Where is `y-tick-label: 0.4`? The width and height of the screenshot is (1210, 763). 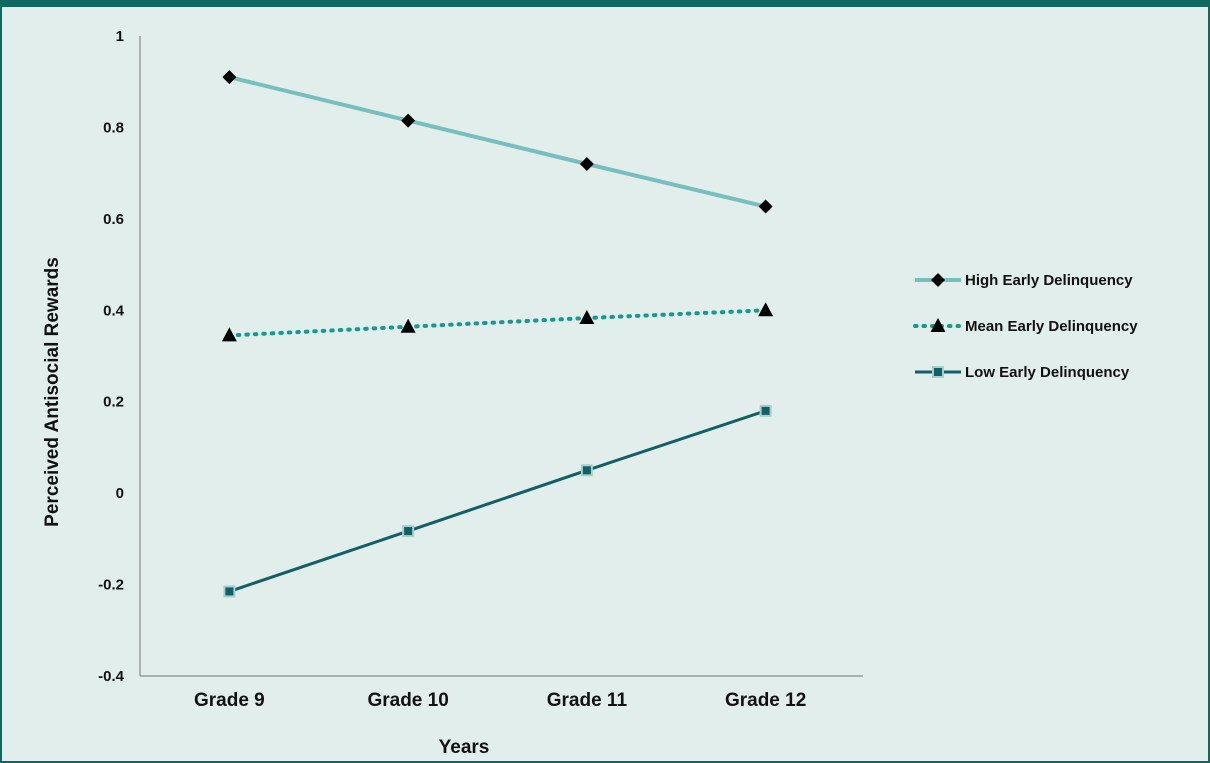
y-tick-label: 0.4 is located at coordinates (114, 310).